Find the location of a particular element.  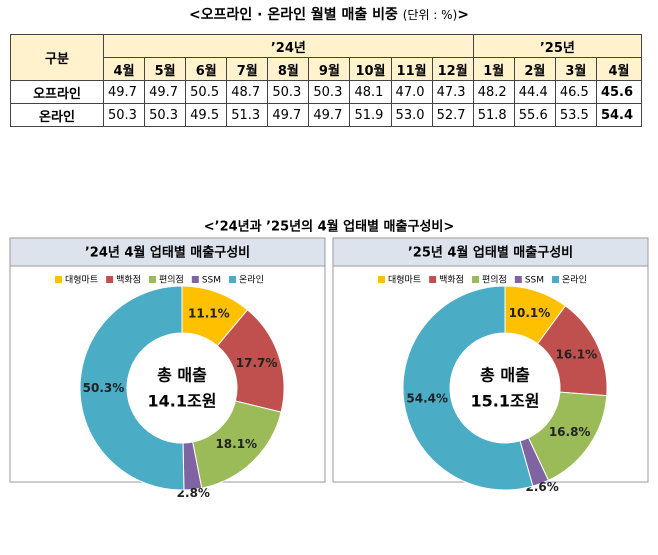

unit: (단위 : %) is located at coordinates (430, 15).